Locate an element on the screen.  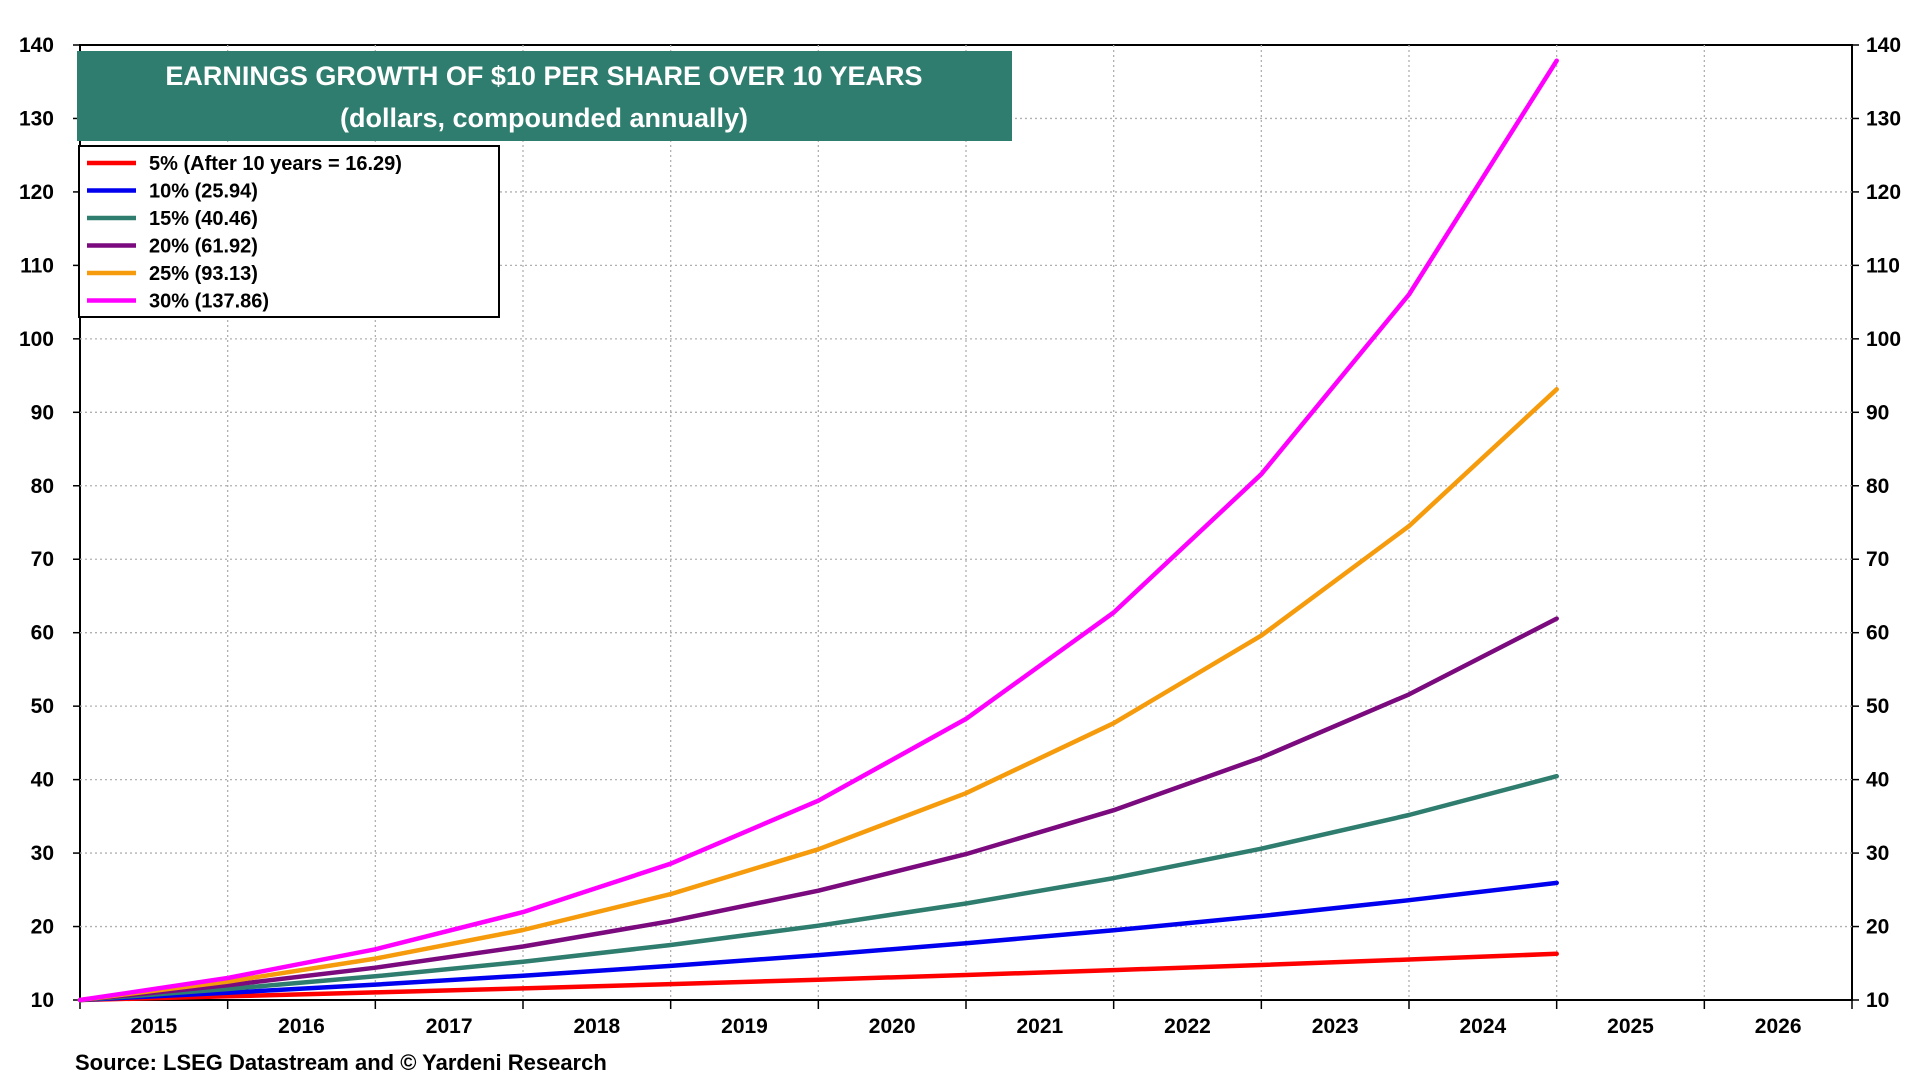
y-tick-label-right: 30 is located at coordinates (1877, 853).